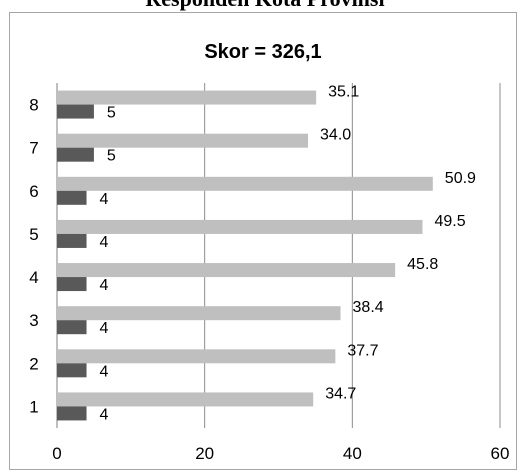  Describe the element at coordinates (56, 453) in the screenshot. I see `x-tick-label: 0` at that location.